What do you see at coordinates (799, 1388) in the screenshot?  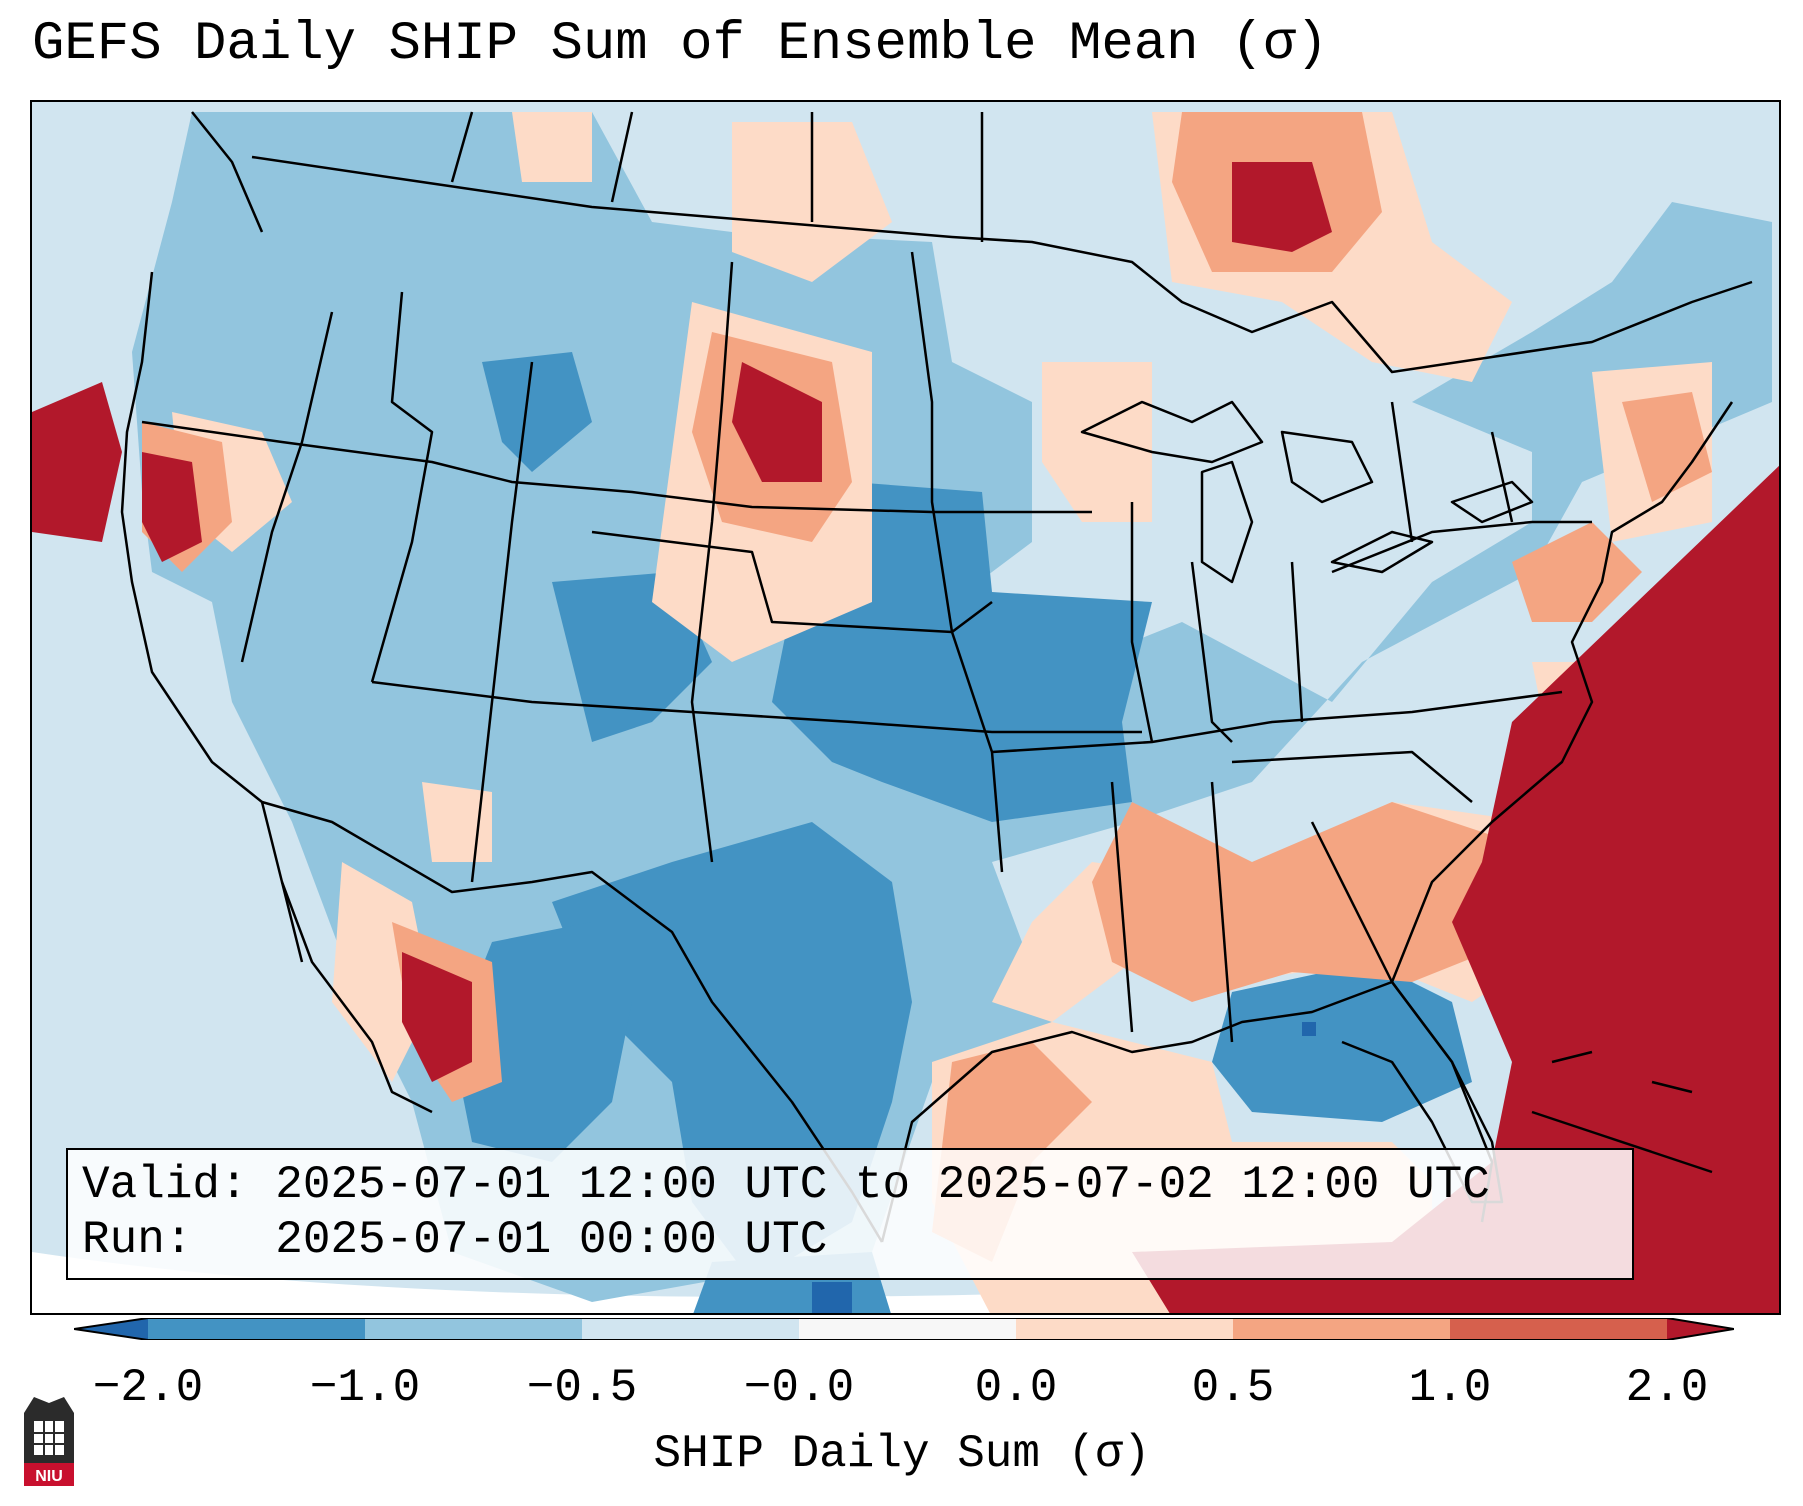 I see `colorbar-tick-label: −0.0` at bounding box center [799, 1388].